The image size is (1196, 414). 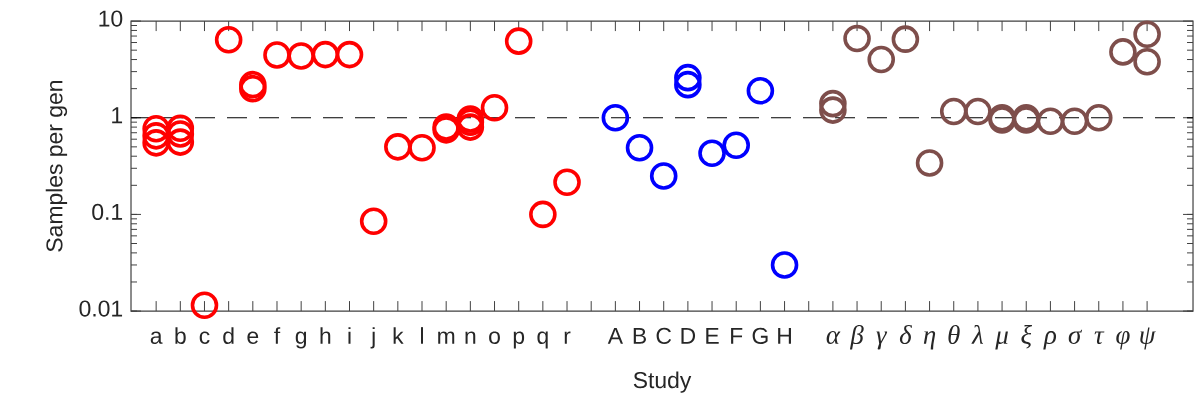 I want to click on x-tick-label: λ, so click(x=977, y=334).